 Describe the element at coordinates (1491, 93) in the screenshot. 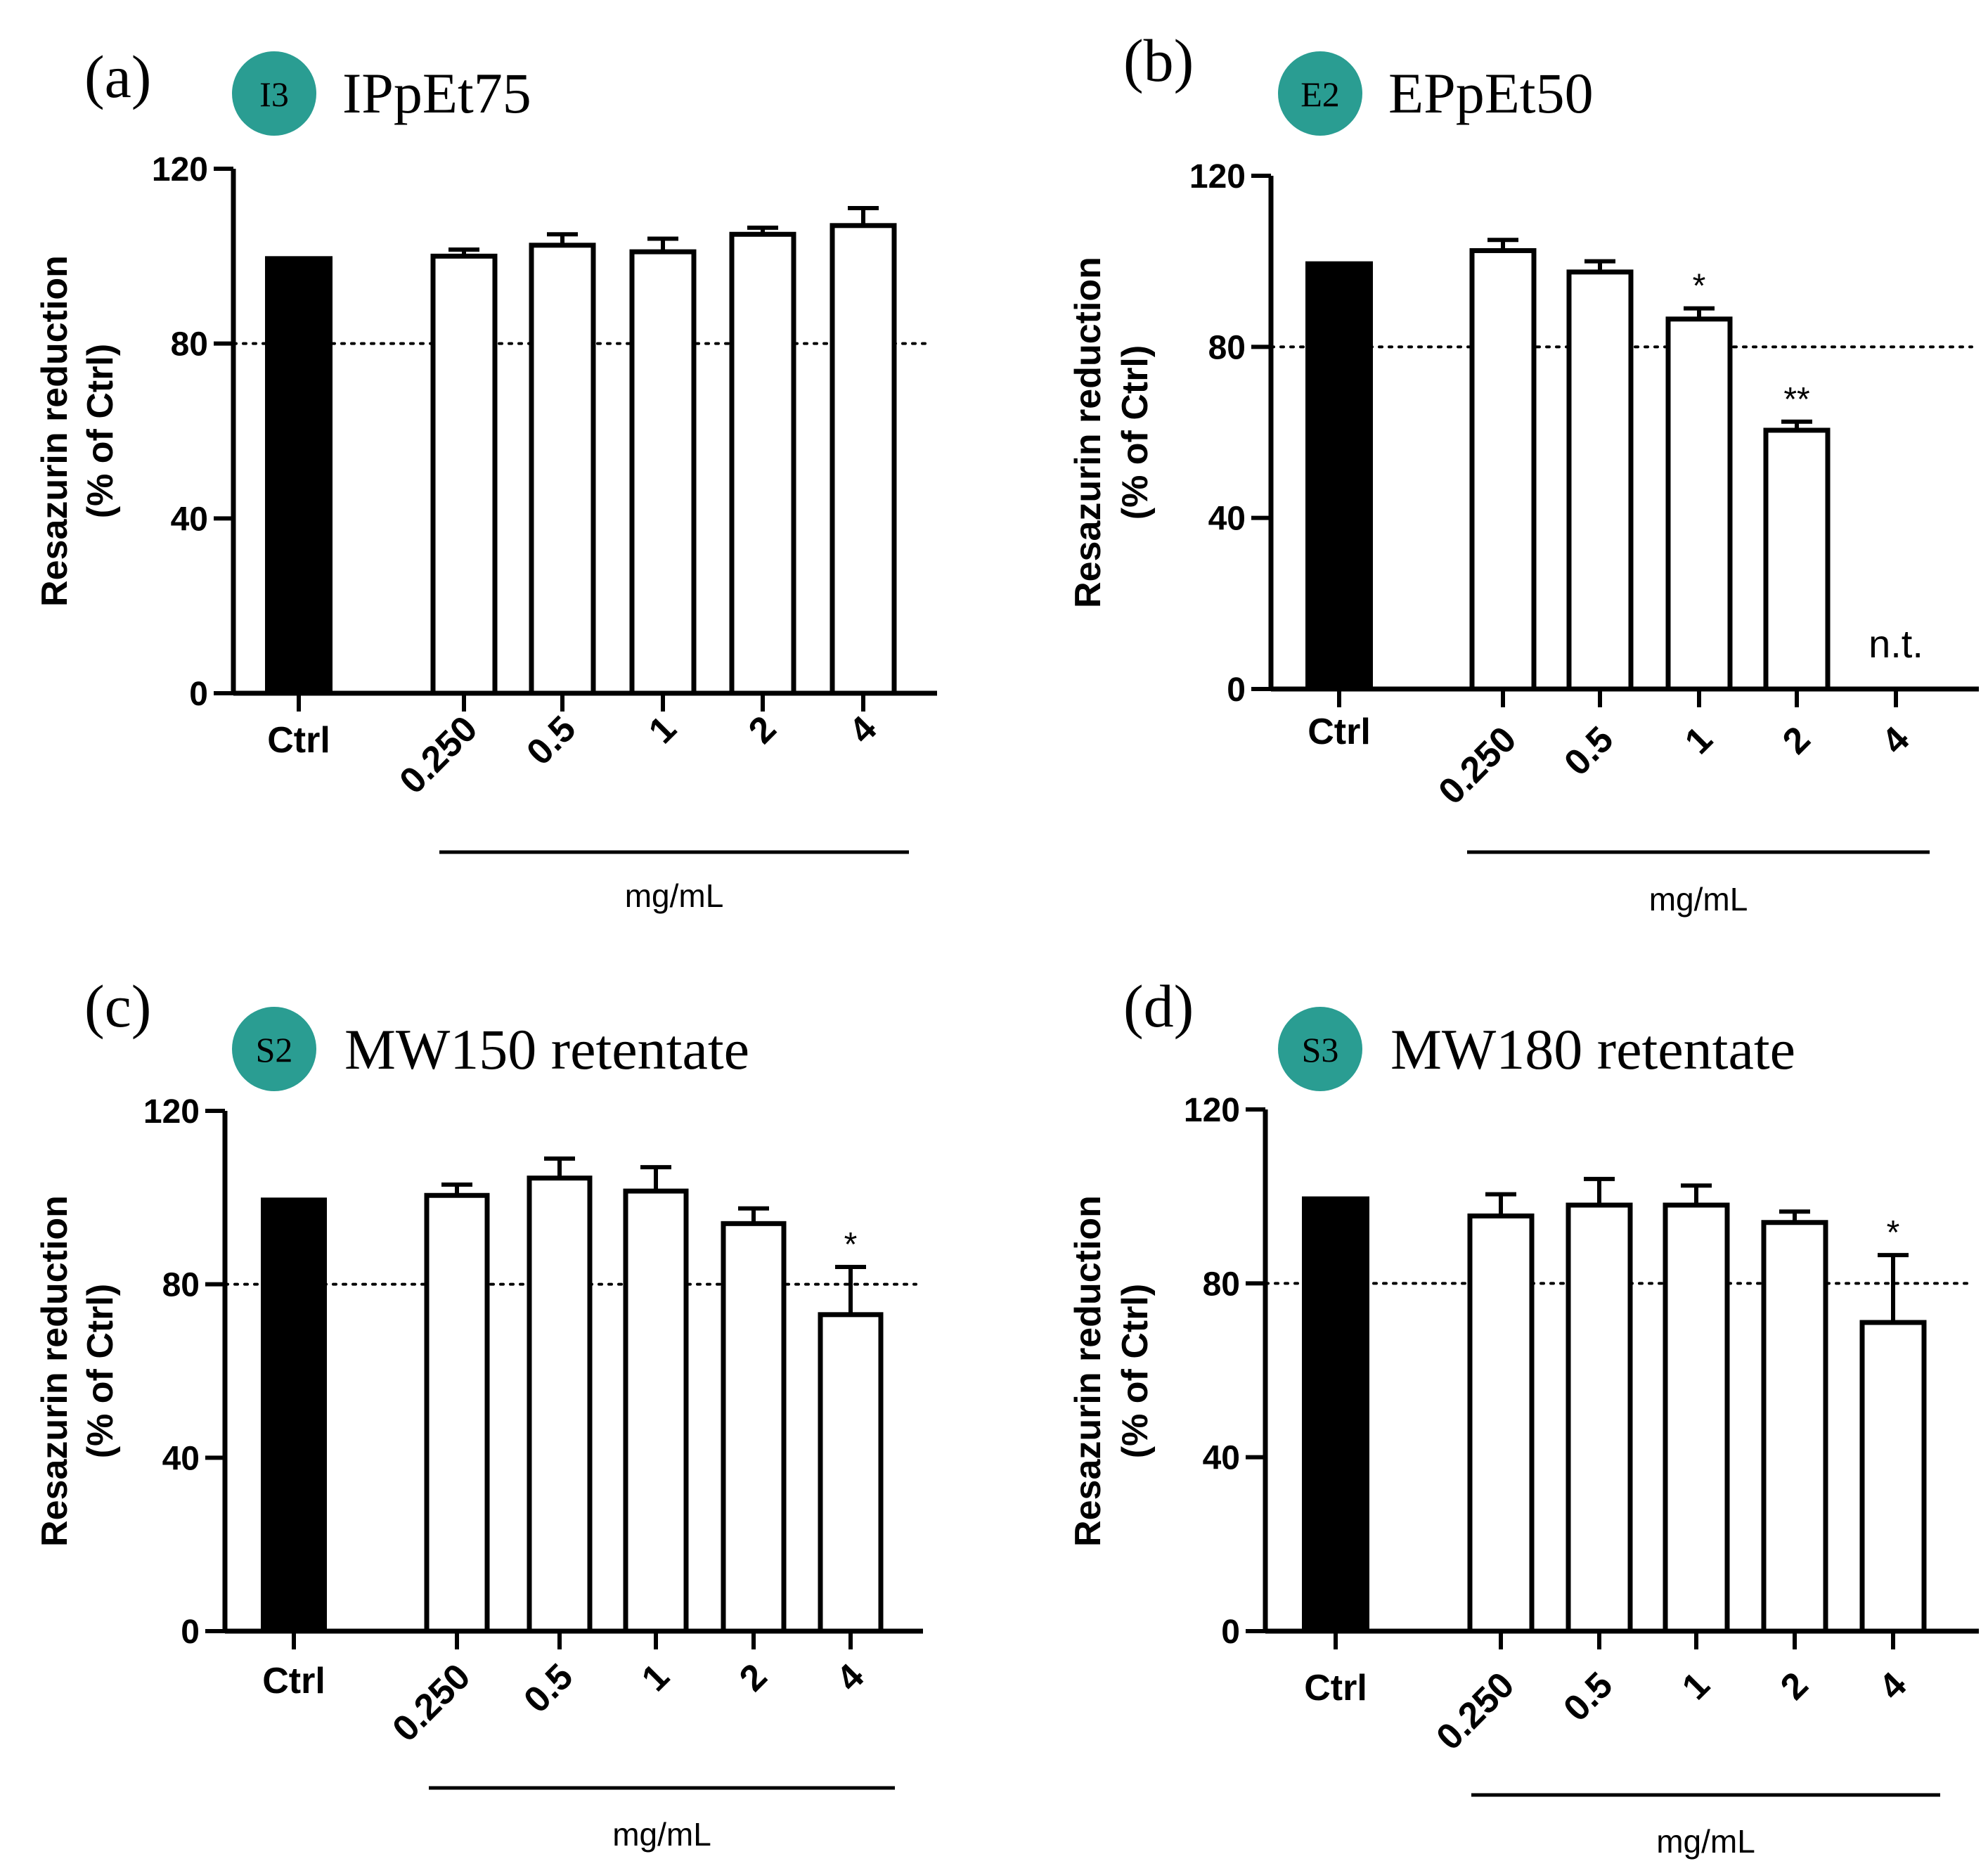

I see `chart-title: EPpEt50` at that location.